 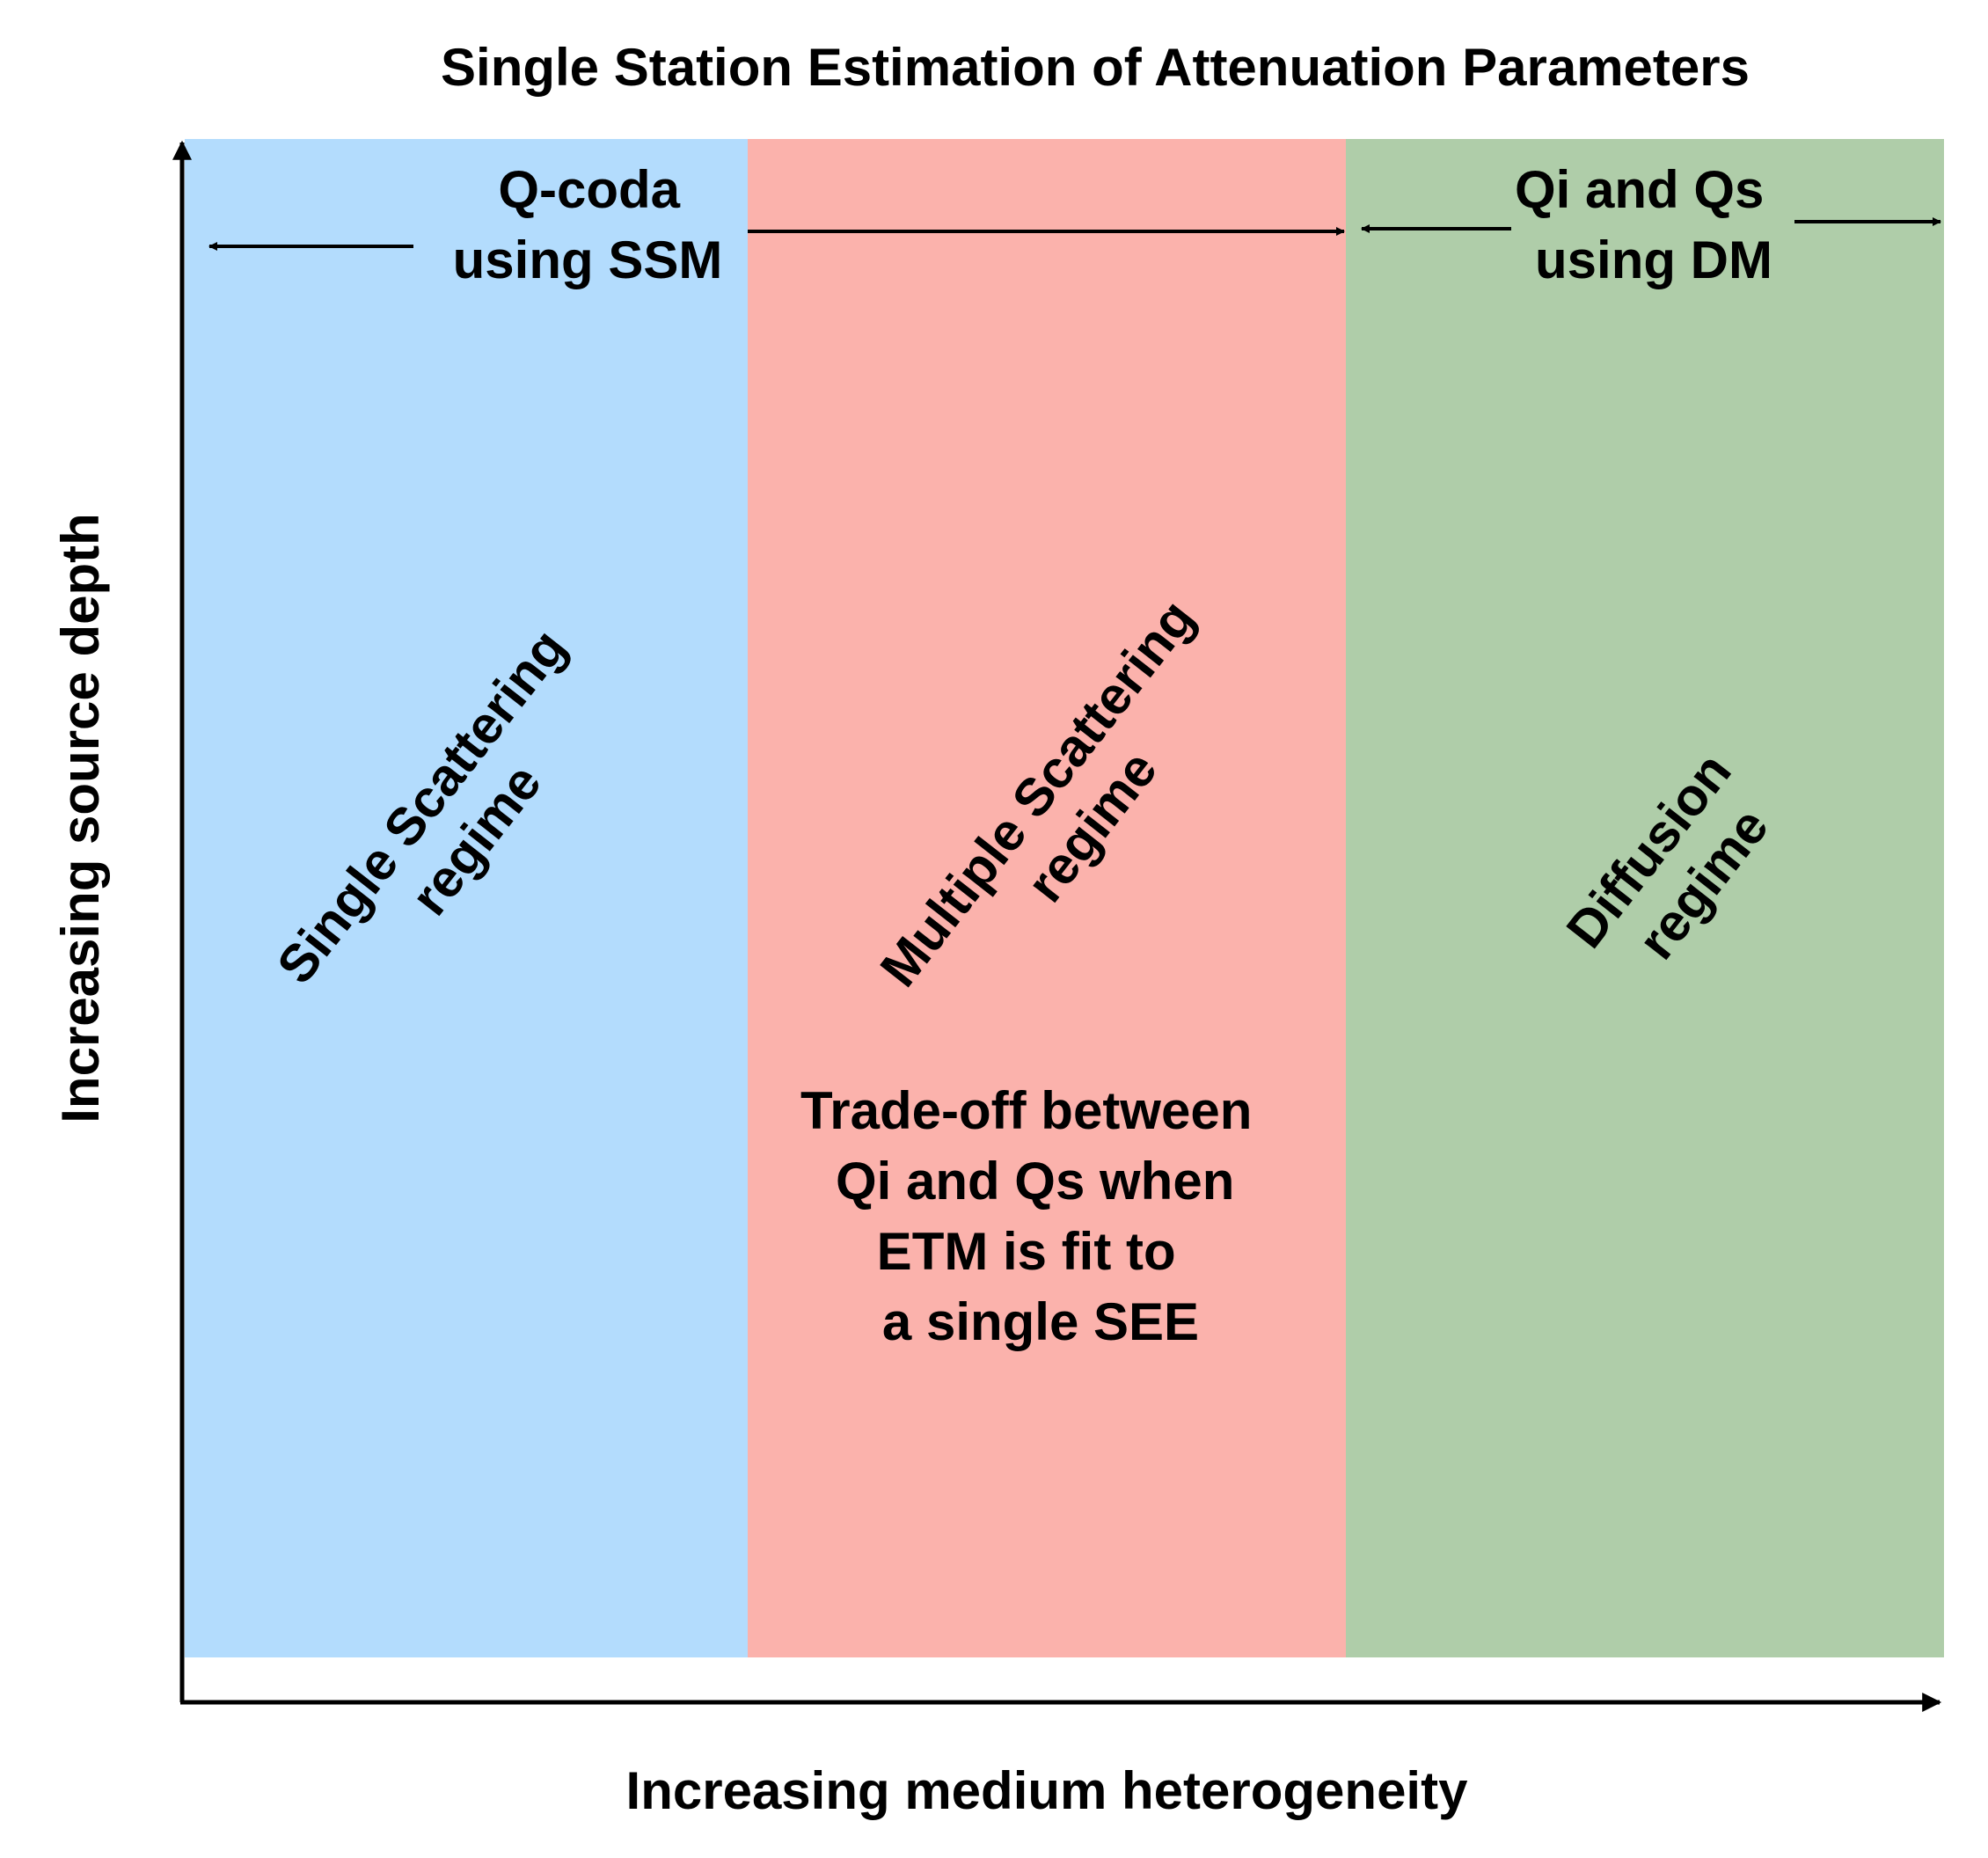 What do you see at coordinates (1653, 260) in the screenshot?
I see `qi-qs-label-line: using DM` at bounding box center [1653, 260].